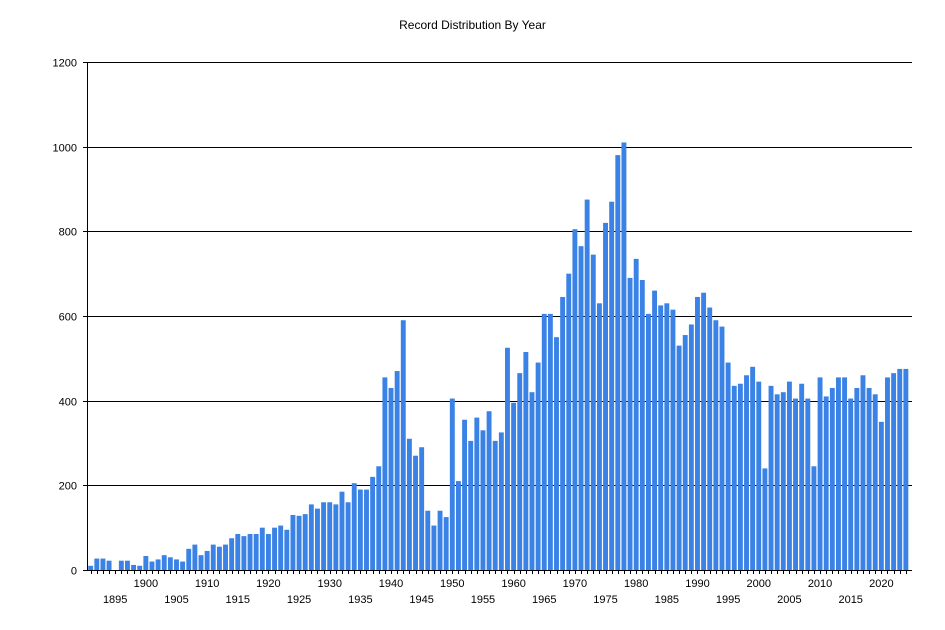 The image size is (945, 630). Describe the element at coordinates (213, 557) in the screenshot. I see `bar-1911` at that location.